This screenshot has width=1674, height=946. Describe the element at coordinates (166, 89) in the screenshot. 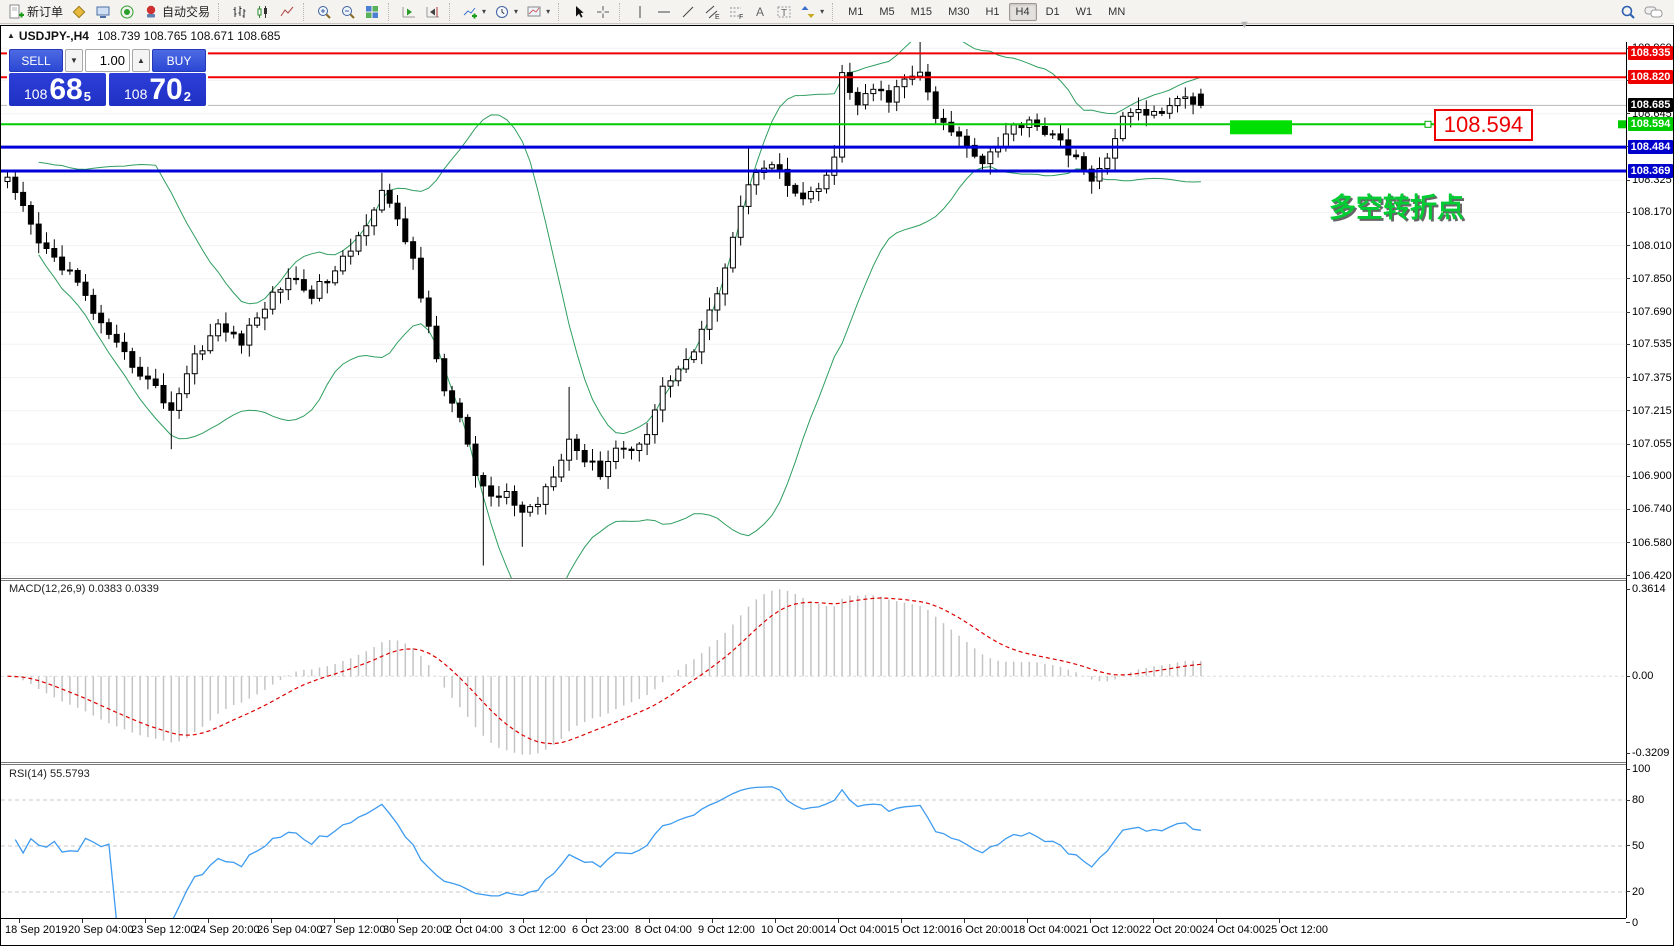

I see `buy-price-big: 70` at that location.